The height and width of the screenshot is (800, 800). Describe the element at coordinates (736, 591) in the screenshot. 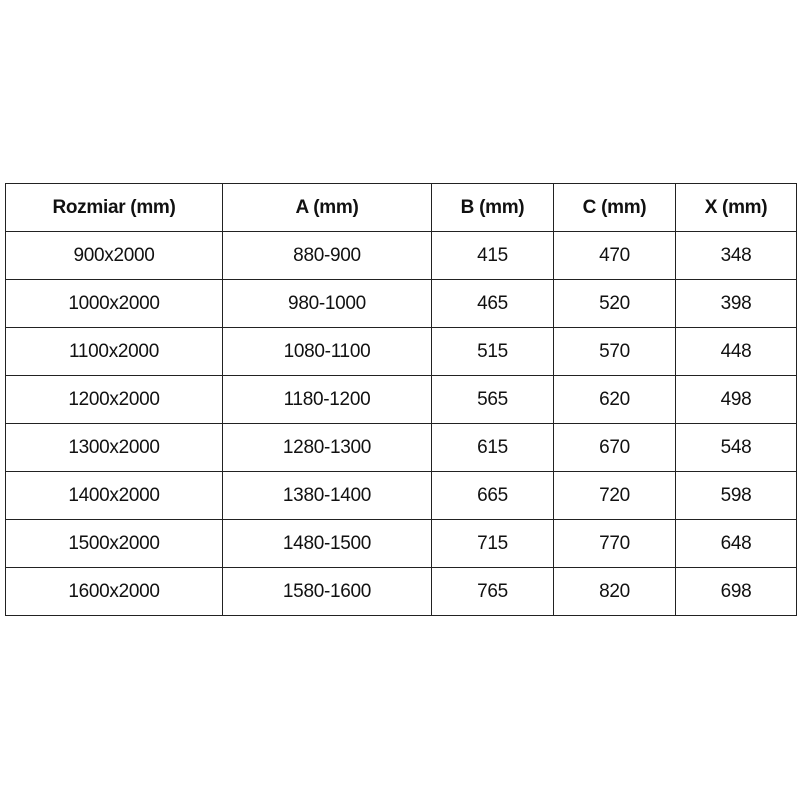

I see `cell-x: 698` at that location.